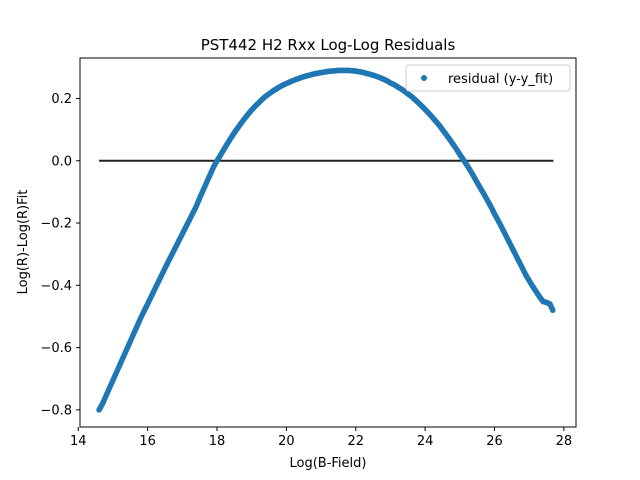 This screenshot has height=480, width=640. What do you see at coordinates (56, 410) in the screenshot?
I see `y-tick-label: −0.8` at bounding box center [56, 410].